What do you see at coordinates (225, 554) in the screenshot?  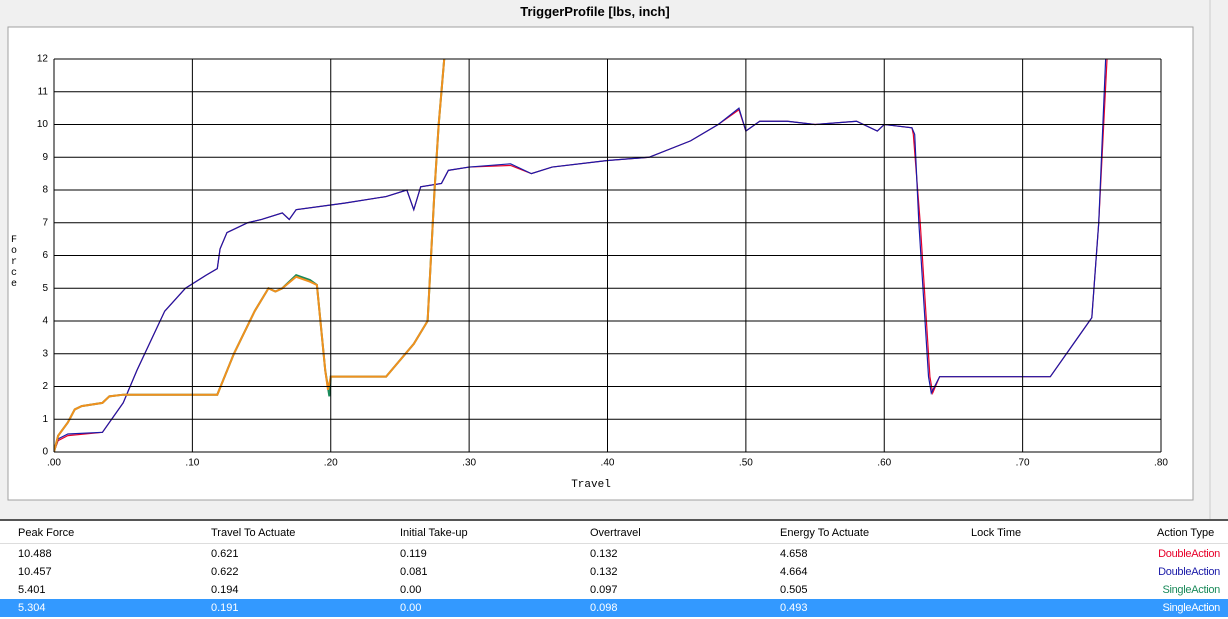 I see `table-cell: 0.621` at bounding box center [225, 554].